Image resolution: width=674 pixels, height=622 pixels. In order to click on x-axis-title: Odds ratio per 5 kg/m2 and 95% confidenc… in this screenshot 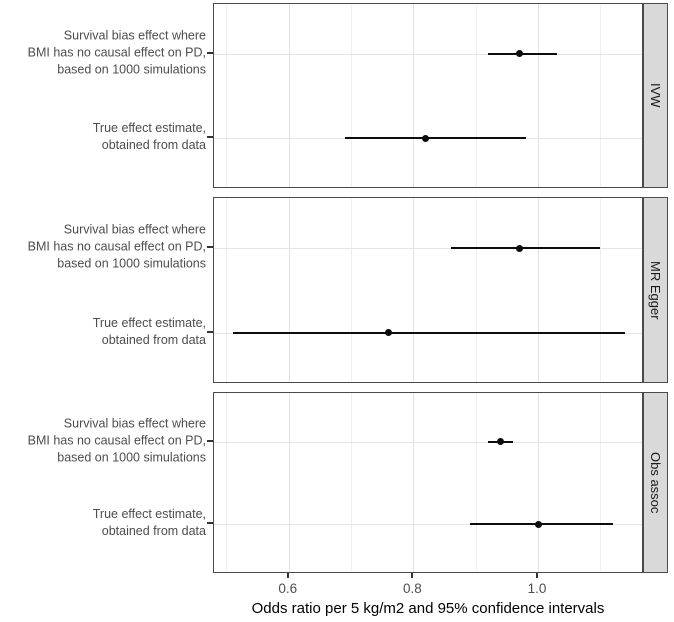, I will do `click(428, 608)`.